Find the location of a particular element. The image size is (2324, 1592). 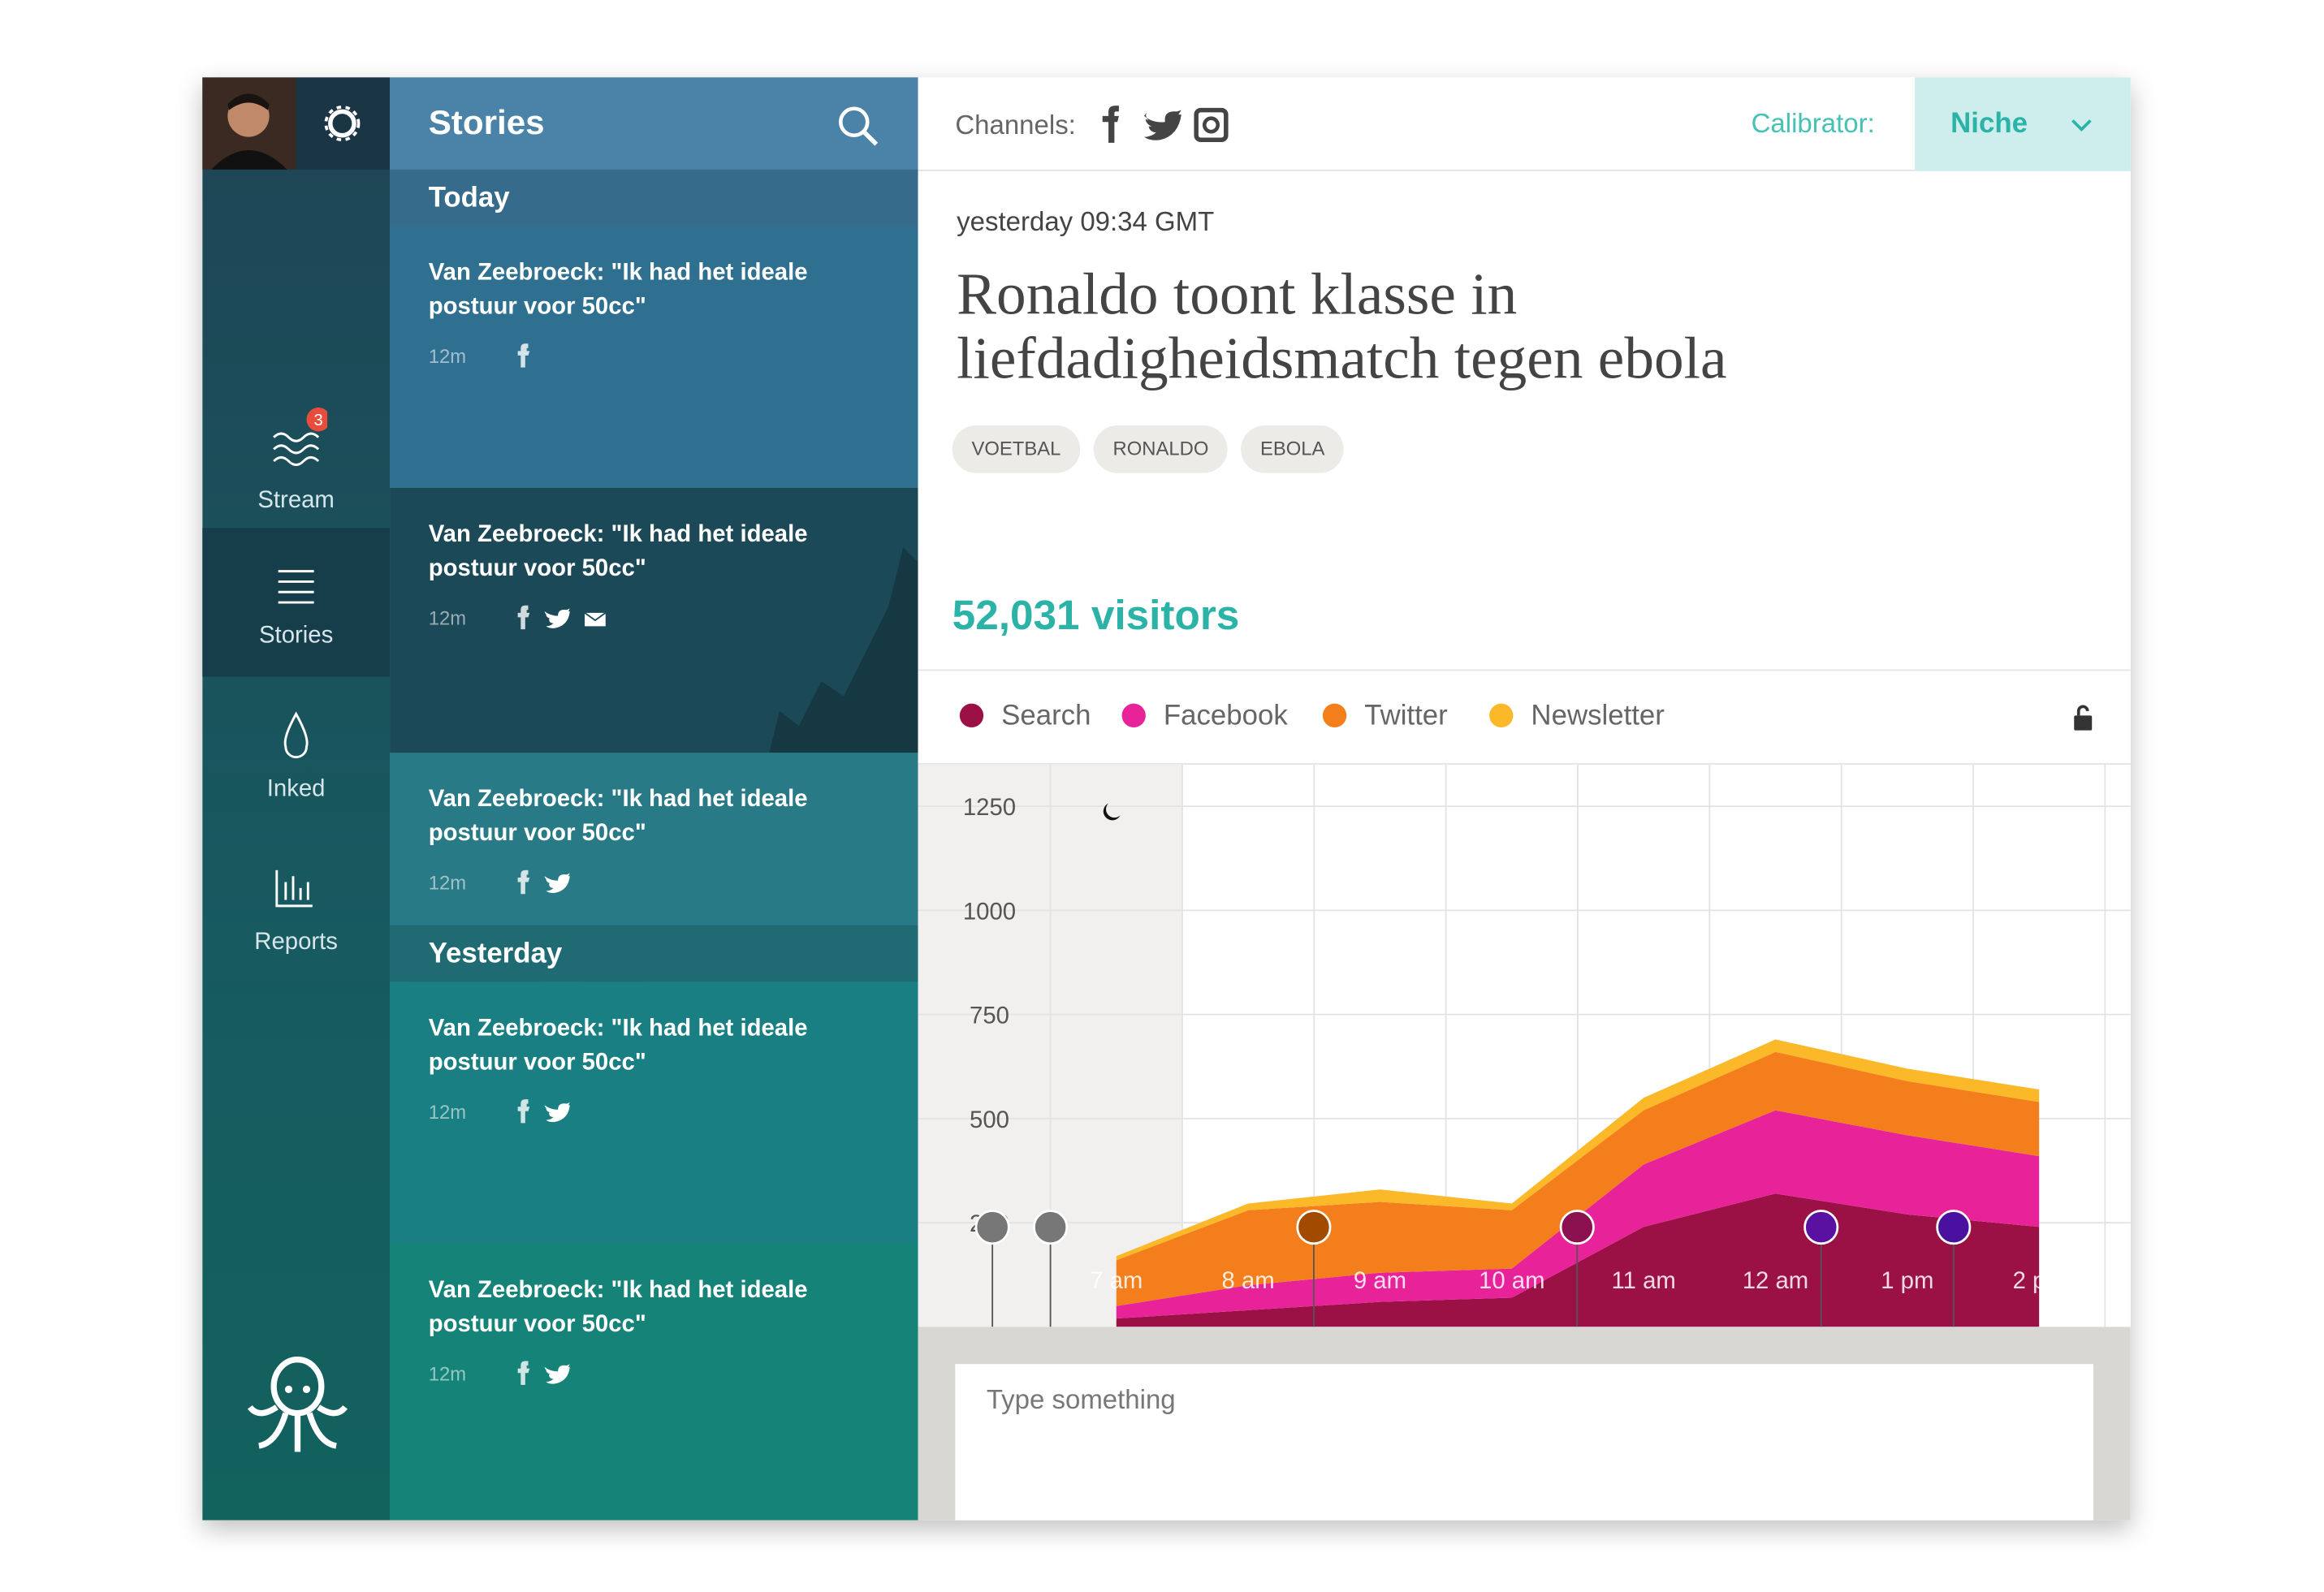

legend-label: Facebook is located at coordinates (1225, 717).